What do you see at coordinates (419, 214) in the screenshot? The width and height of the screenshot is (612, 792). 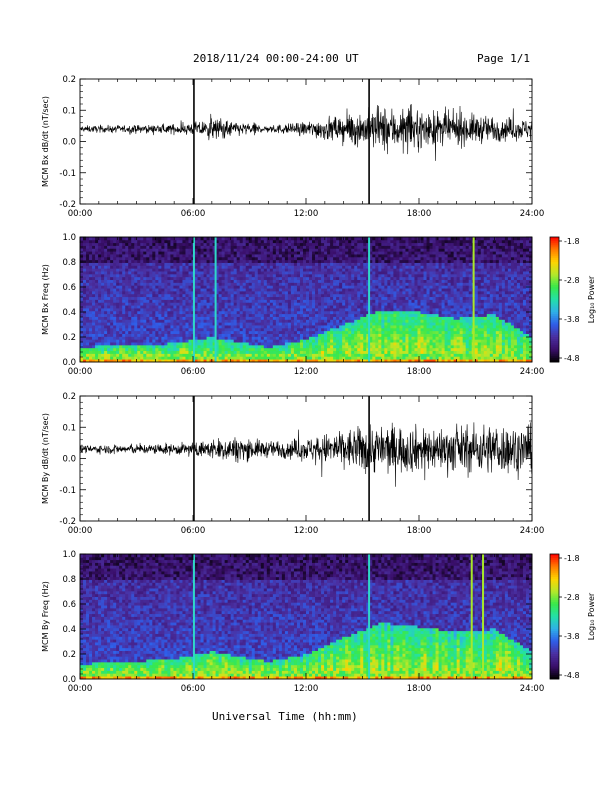 I see `x-tick-label: 18:00` at bounding box center [419, 214].